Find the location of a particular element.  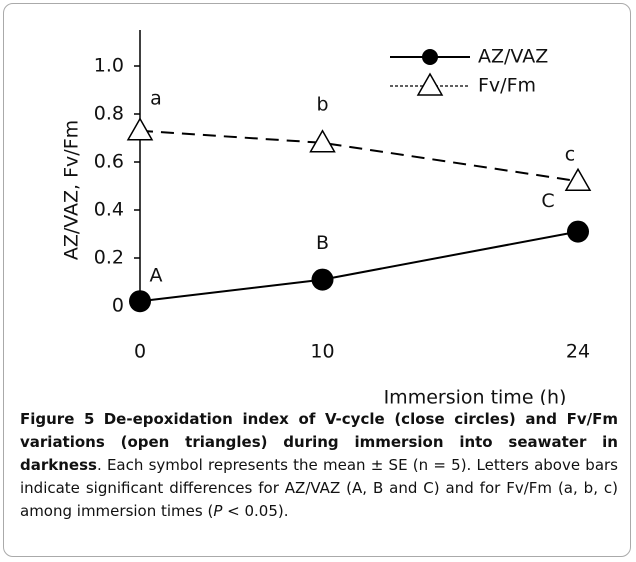

y-tick-label: 0 is located at coordinates (118, 306).